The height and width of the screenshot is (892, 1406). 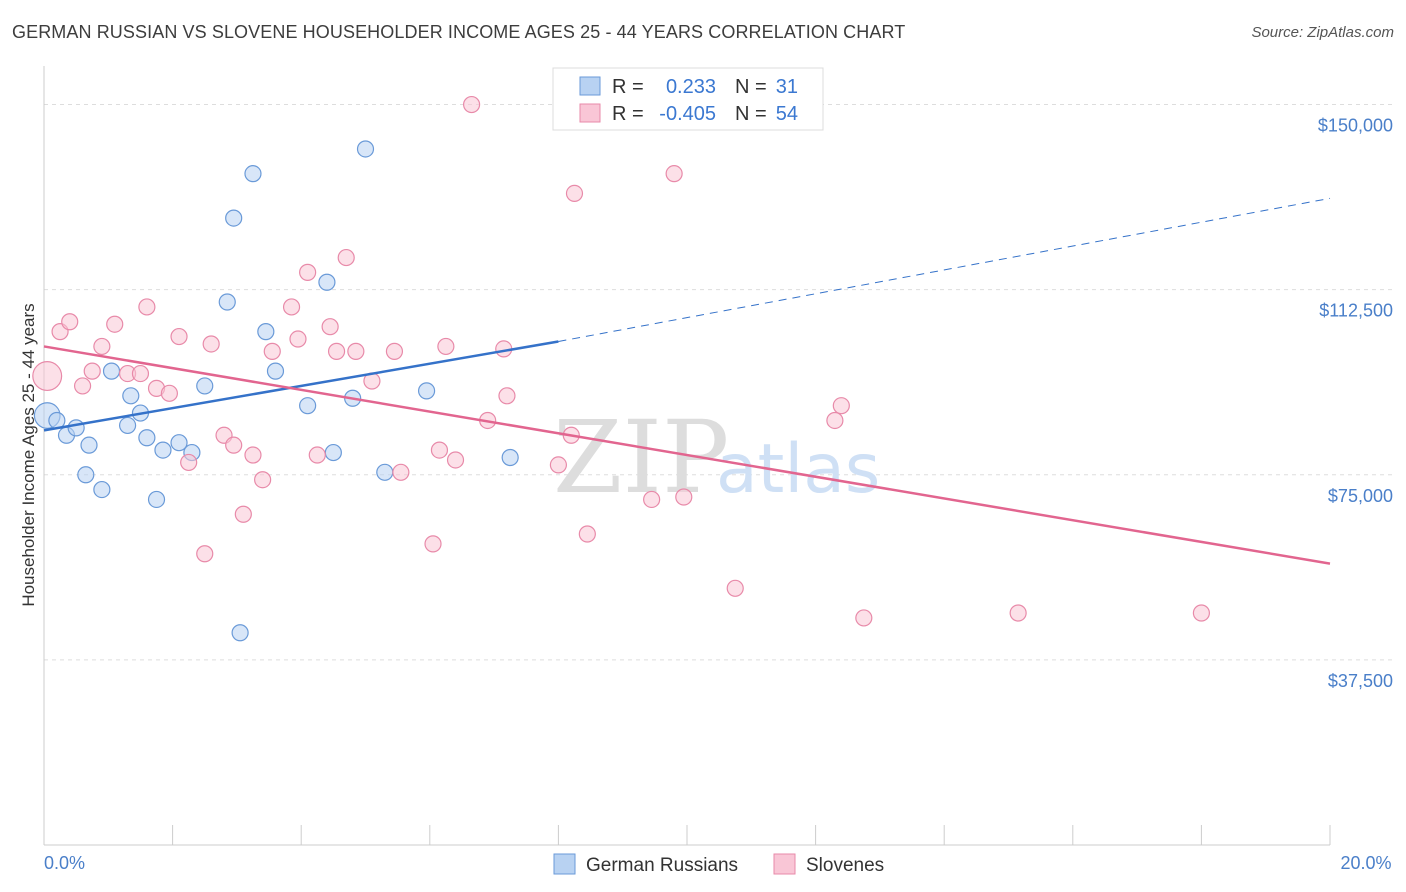 I want to click on legend-r-value-2: -0.405, so click(x=687, y=114).